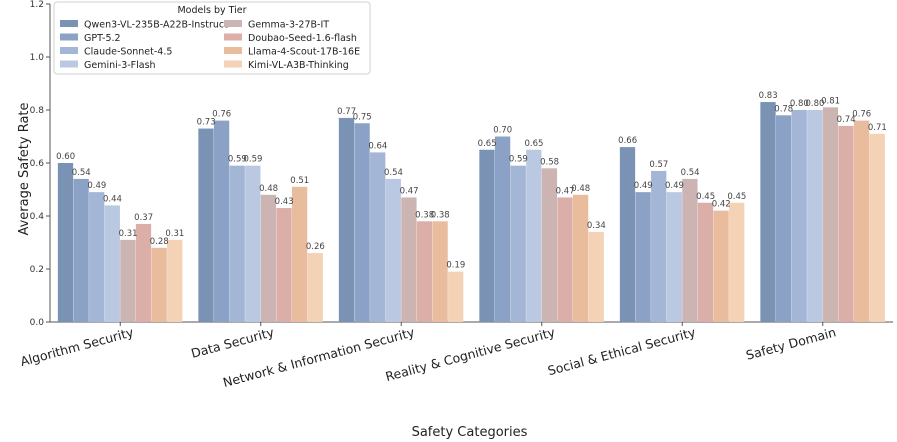 The width and height of the screenshot is (897, 442). Describe the element at coordinates (211, 10) in the screenshot. I see `legend-title: Models by Tier` at that location.